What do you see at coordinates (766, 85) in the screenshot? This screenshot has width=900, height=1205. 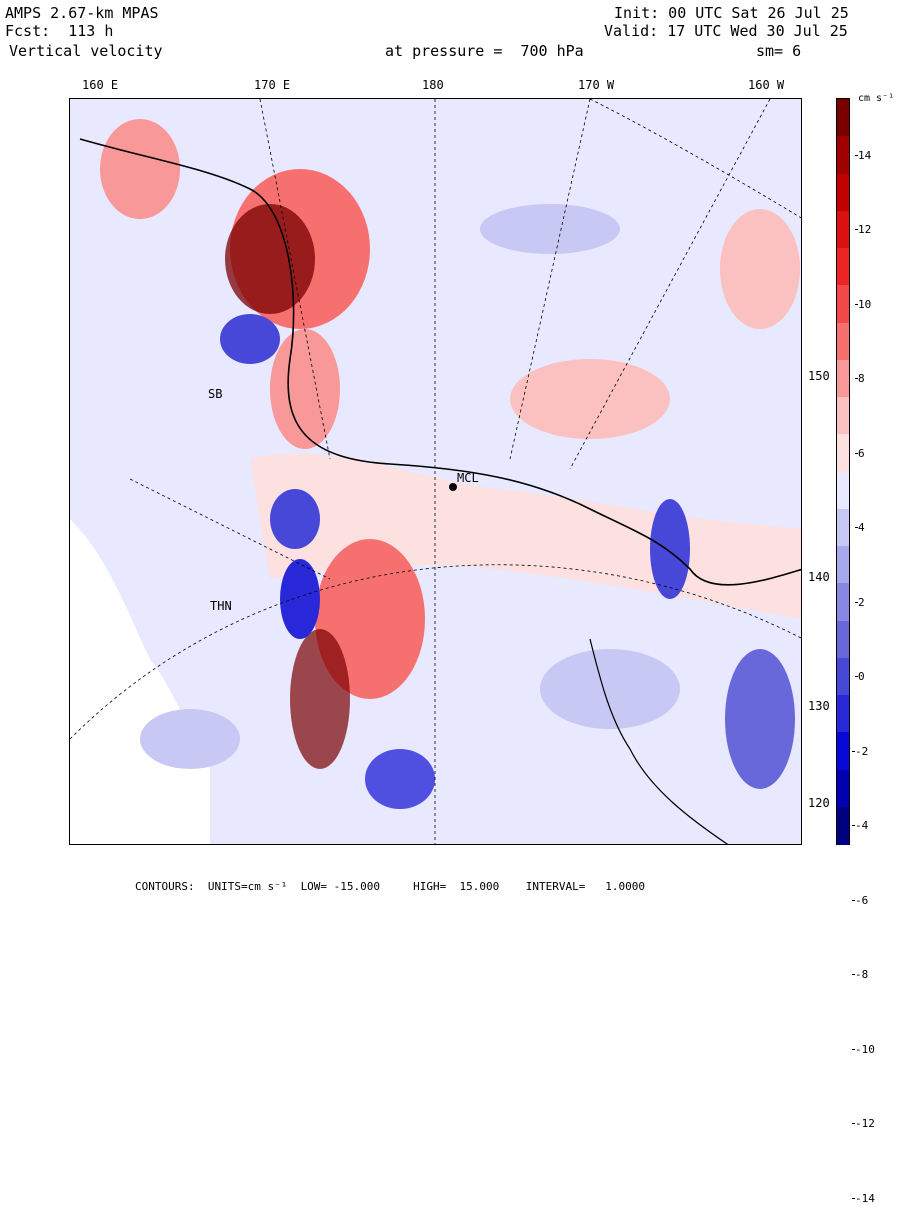 I see `lon-label-160w: 160 W` at bounding box center [766, 85].